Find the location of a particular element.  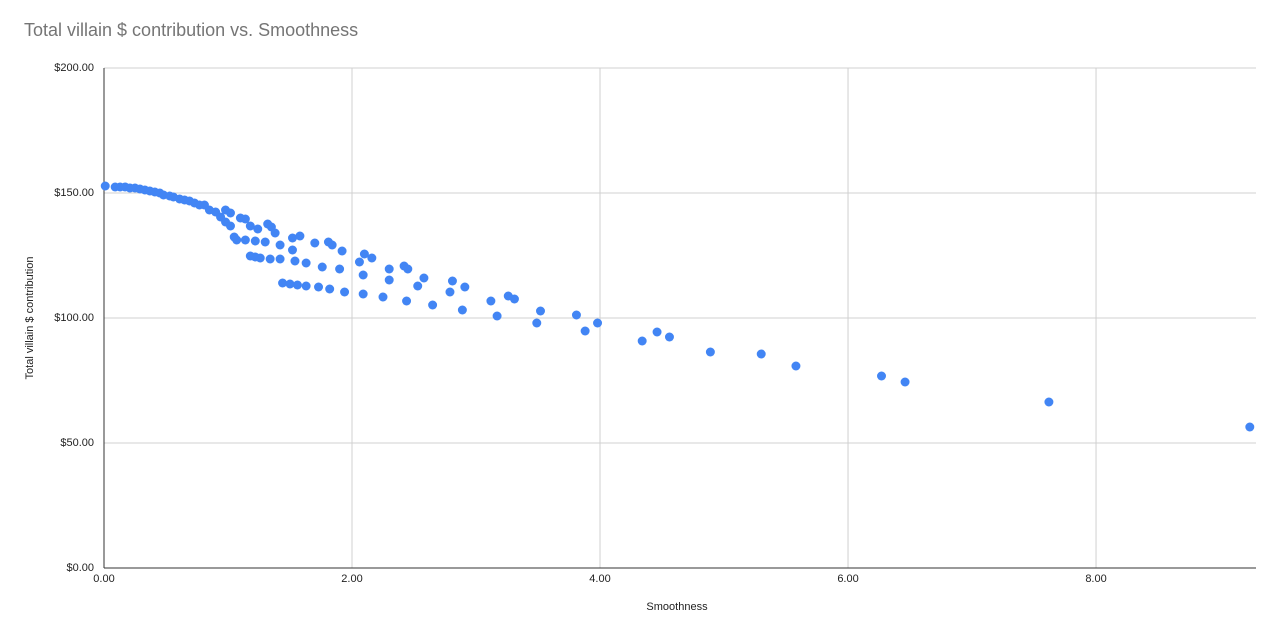

x-tick-label: 4.00 is located at coordinates (599, 579).